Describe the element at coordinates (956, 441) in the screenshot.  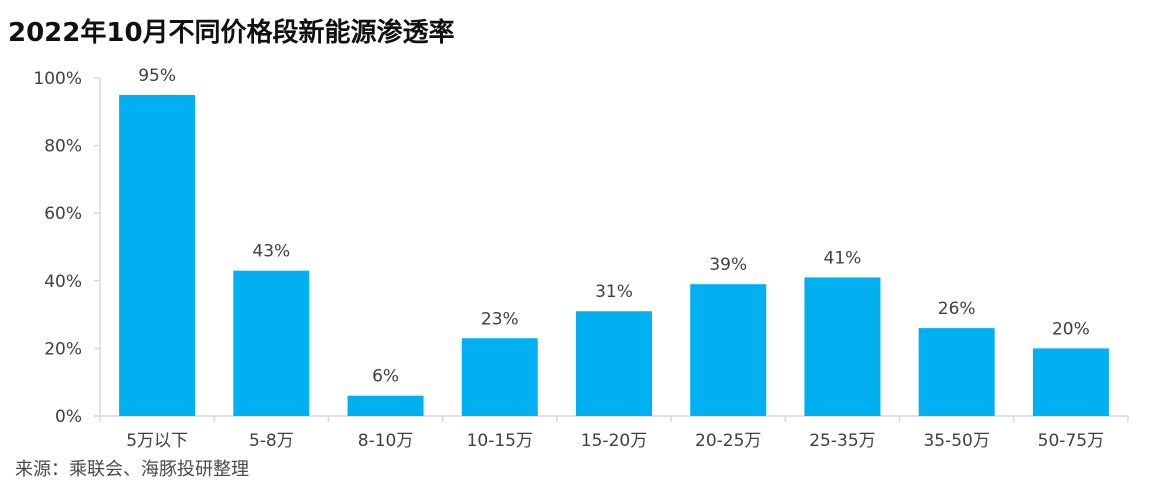
I see `x-tick-label: 35-50万` at that location.